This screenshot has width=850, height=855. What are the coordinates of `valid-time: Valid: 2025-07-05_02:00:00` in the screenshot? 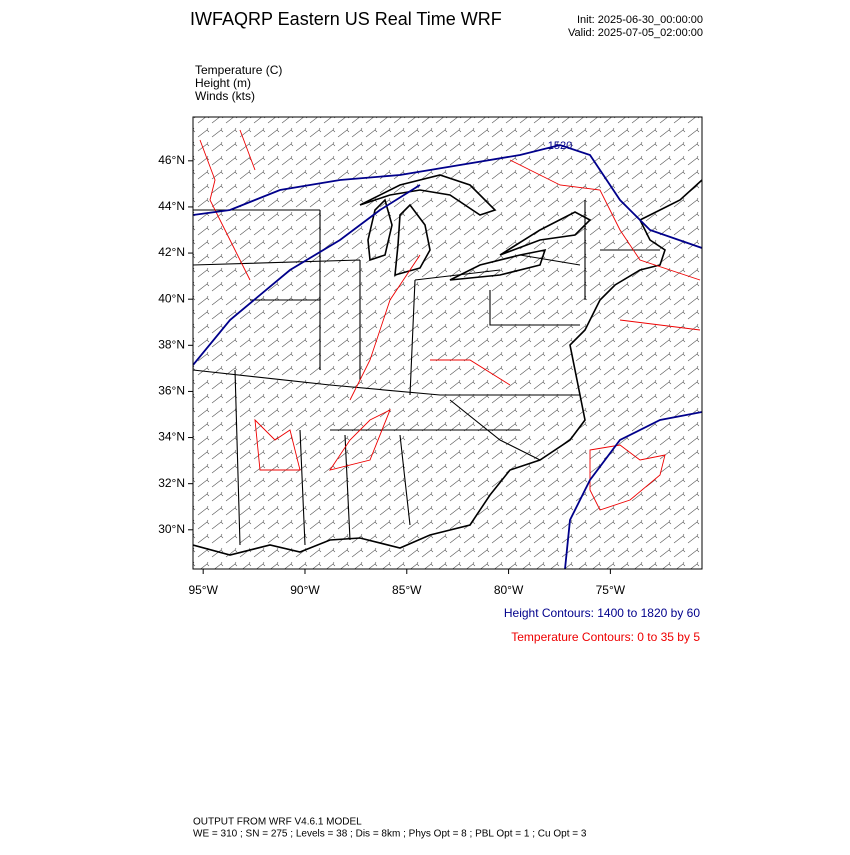 It's located at (635, 33).